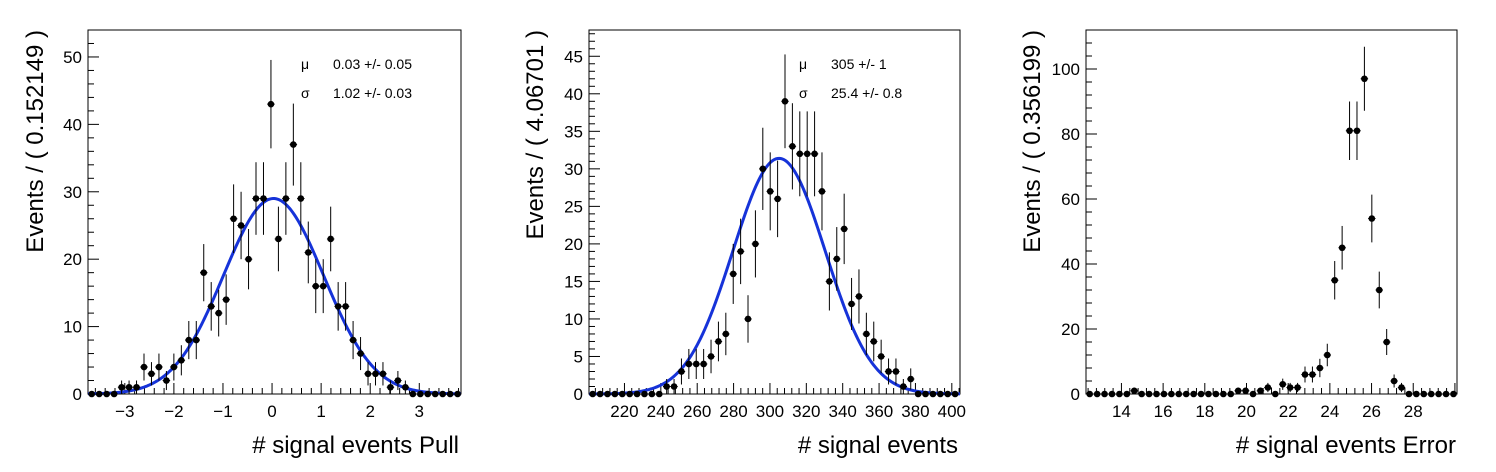 The width and height of the screenshot is (1496, 472). I want to click on y-tick-label: 60, so click(1070, 199).